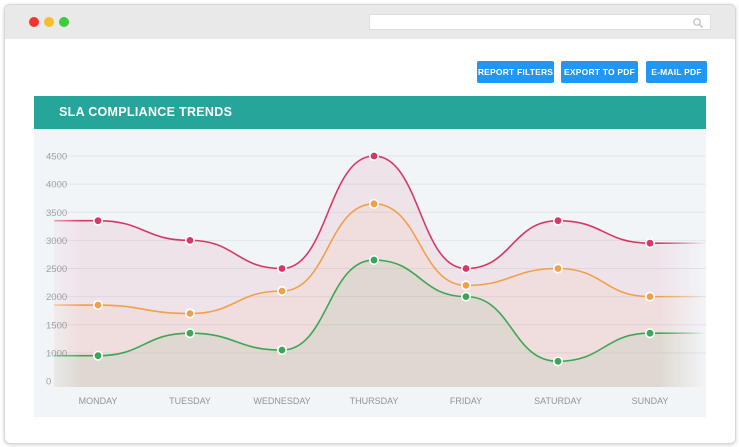 This screenshot has height=447, width=739. What do you see at coordinates (56, 213) in the screenshot?
I see `y-tick-label: 3500` at bounding box center [56, 213].